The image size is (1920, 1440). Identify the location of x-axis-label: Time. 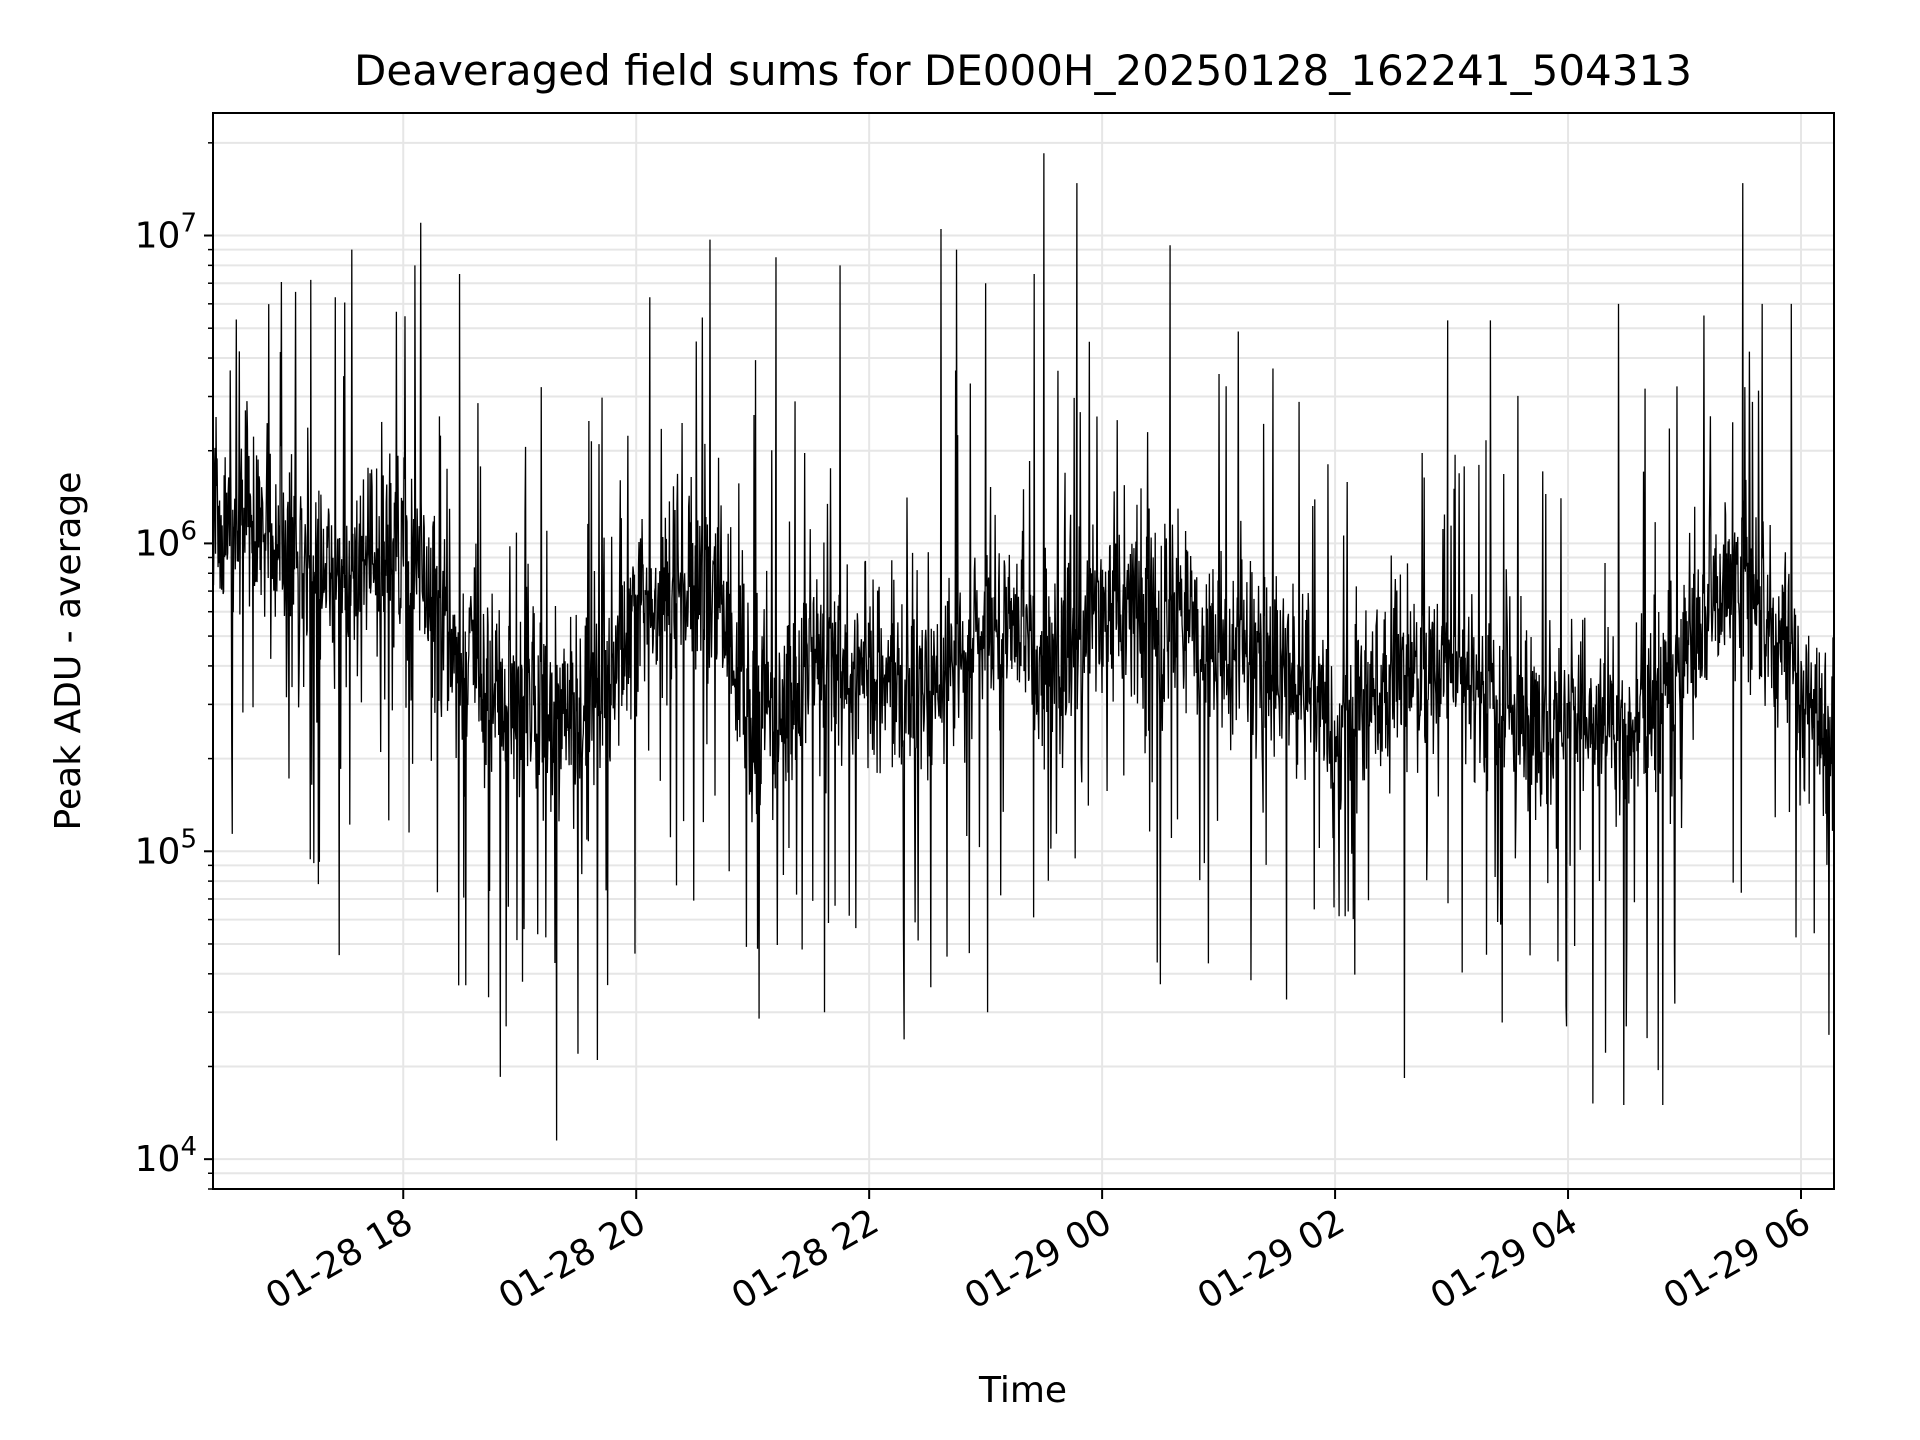
(1022, 1390).